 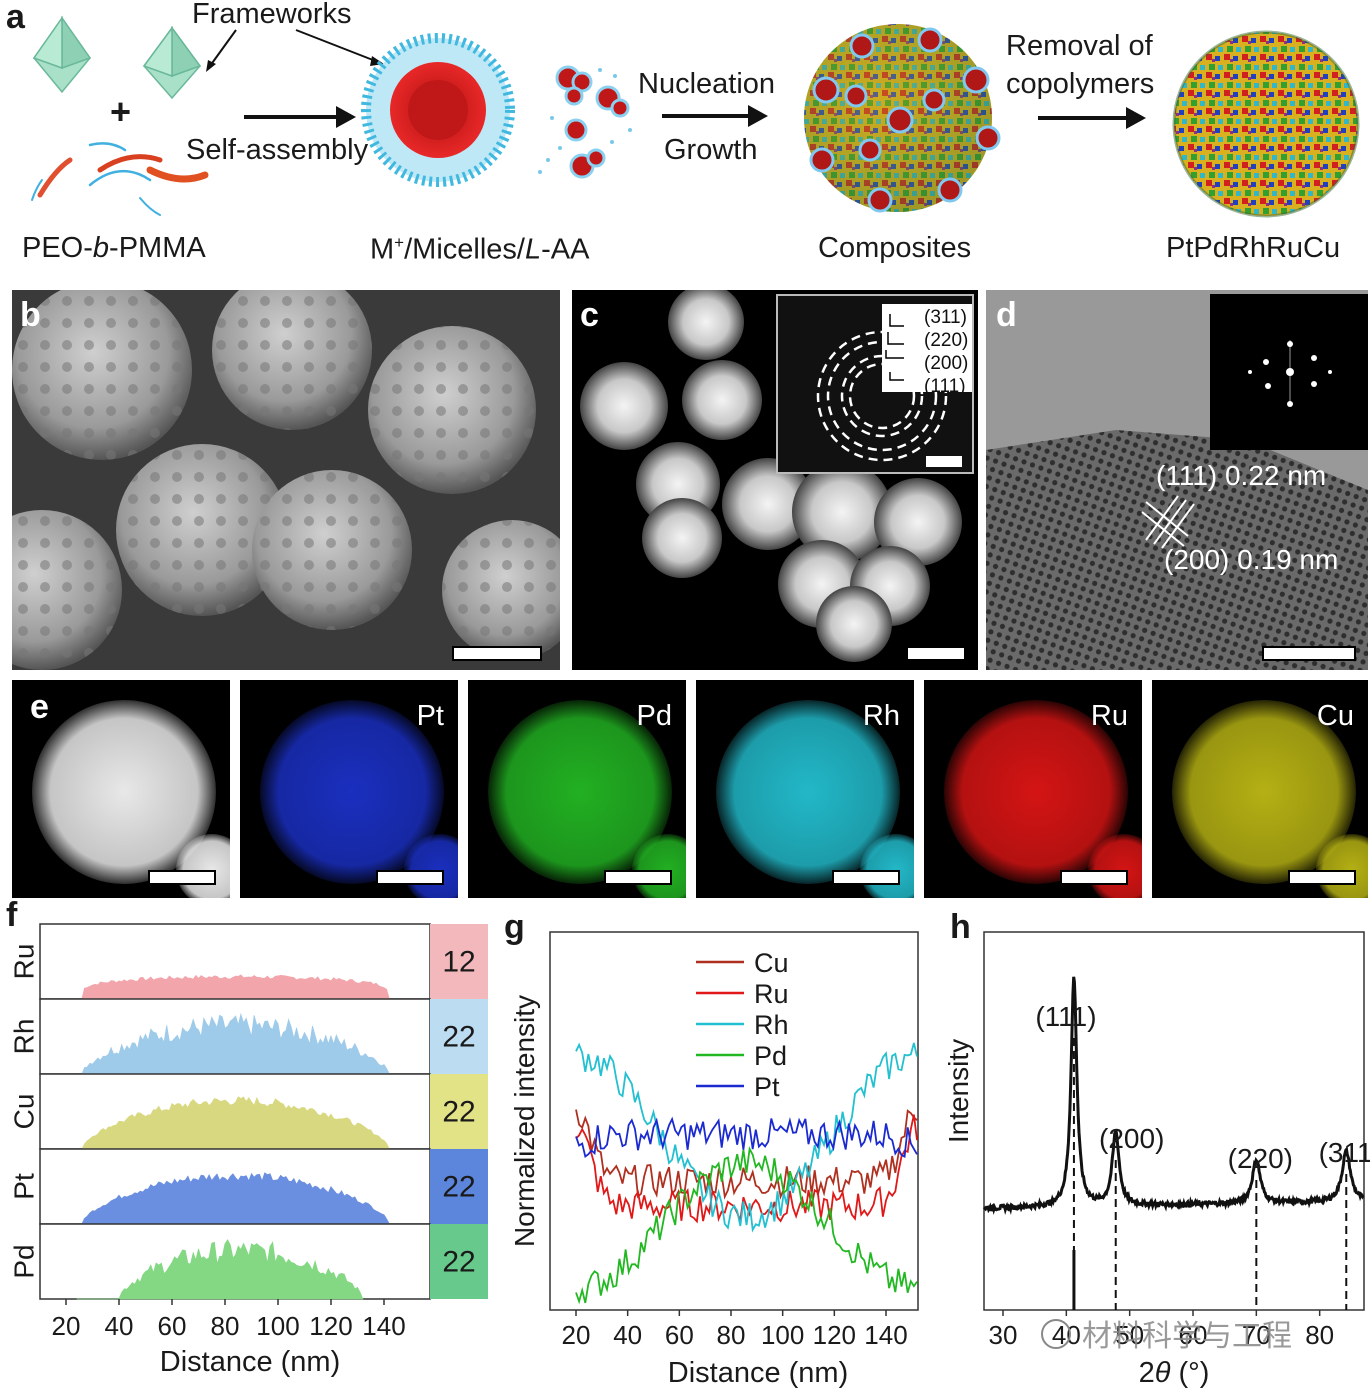 What do you see at coordinates (805, 789) in the screenshot?
I see `eds-map-rh: Rh` at bounding box center [805, 789].